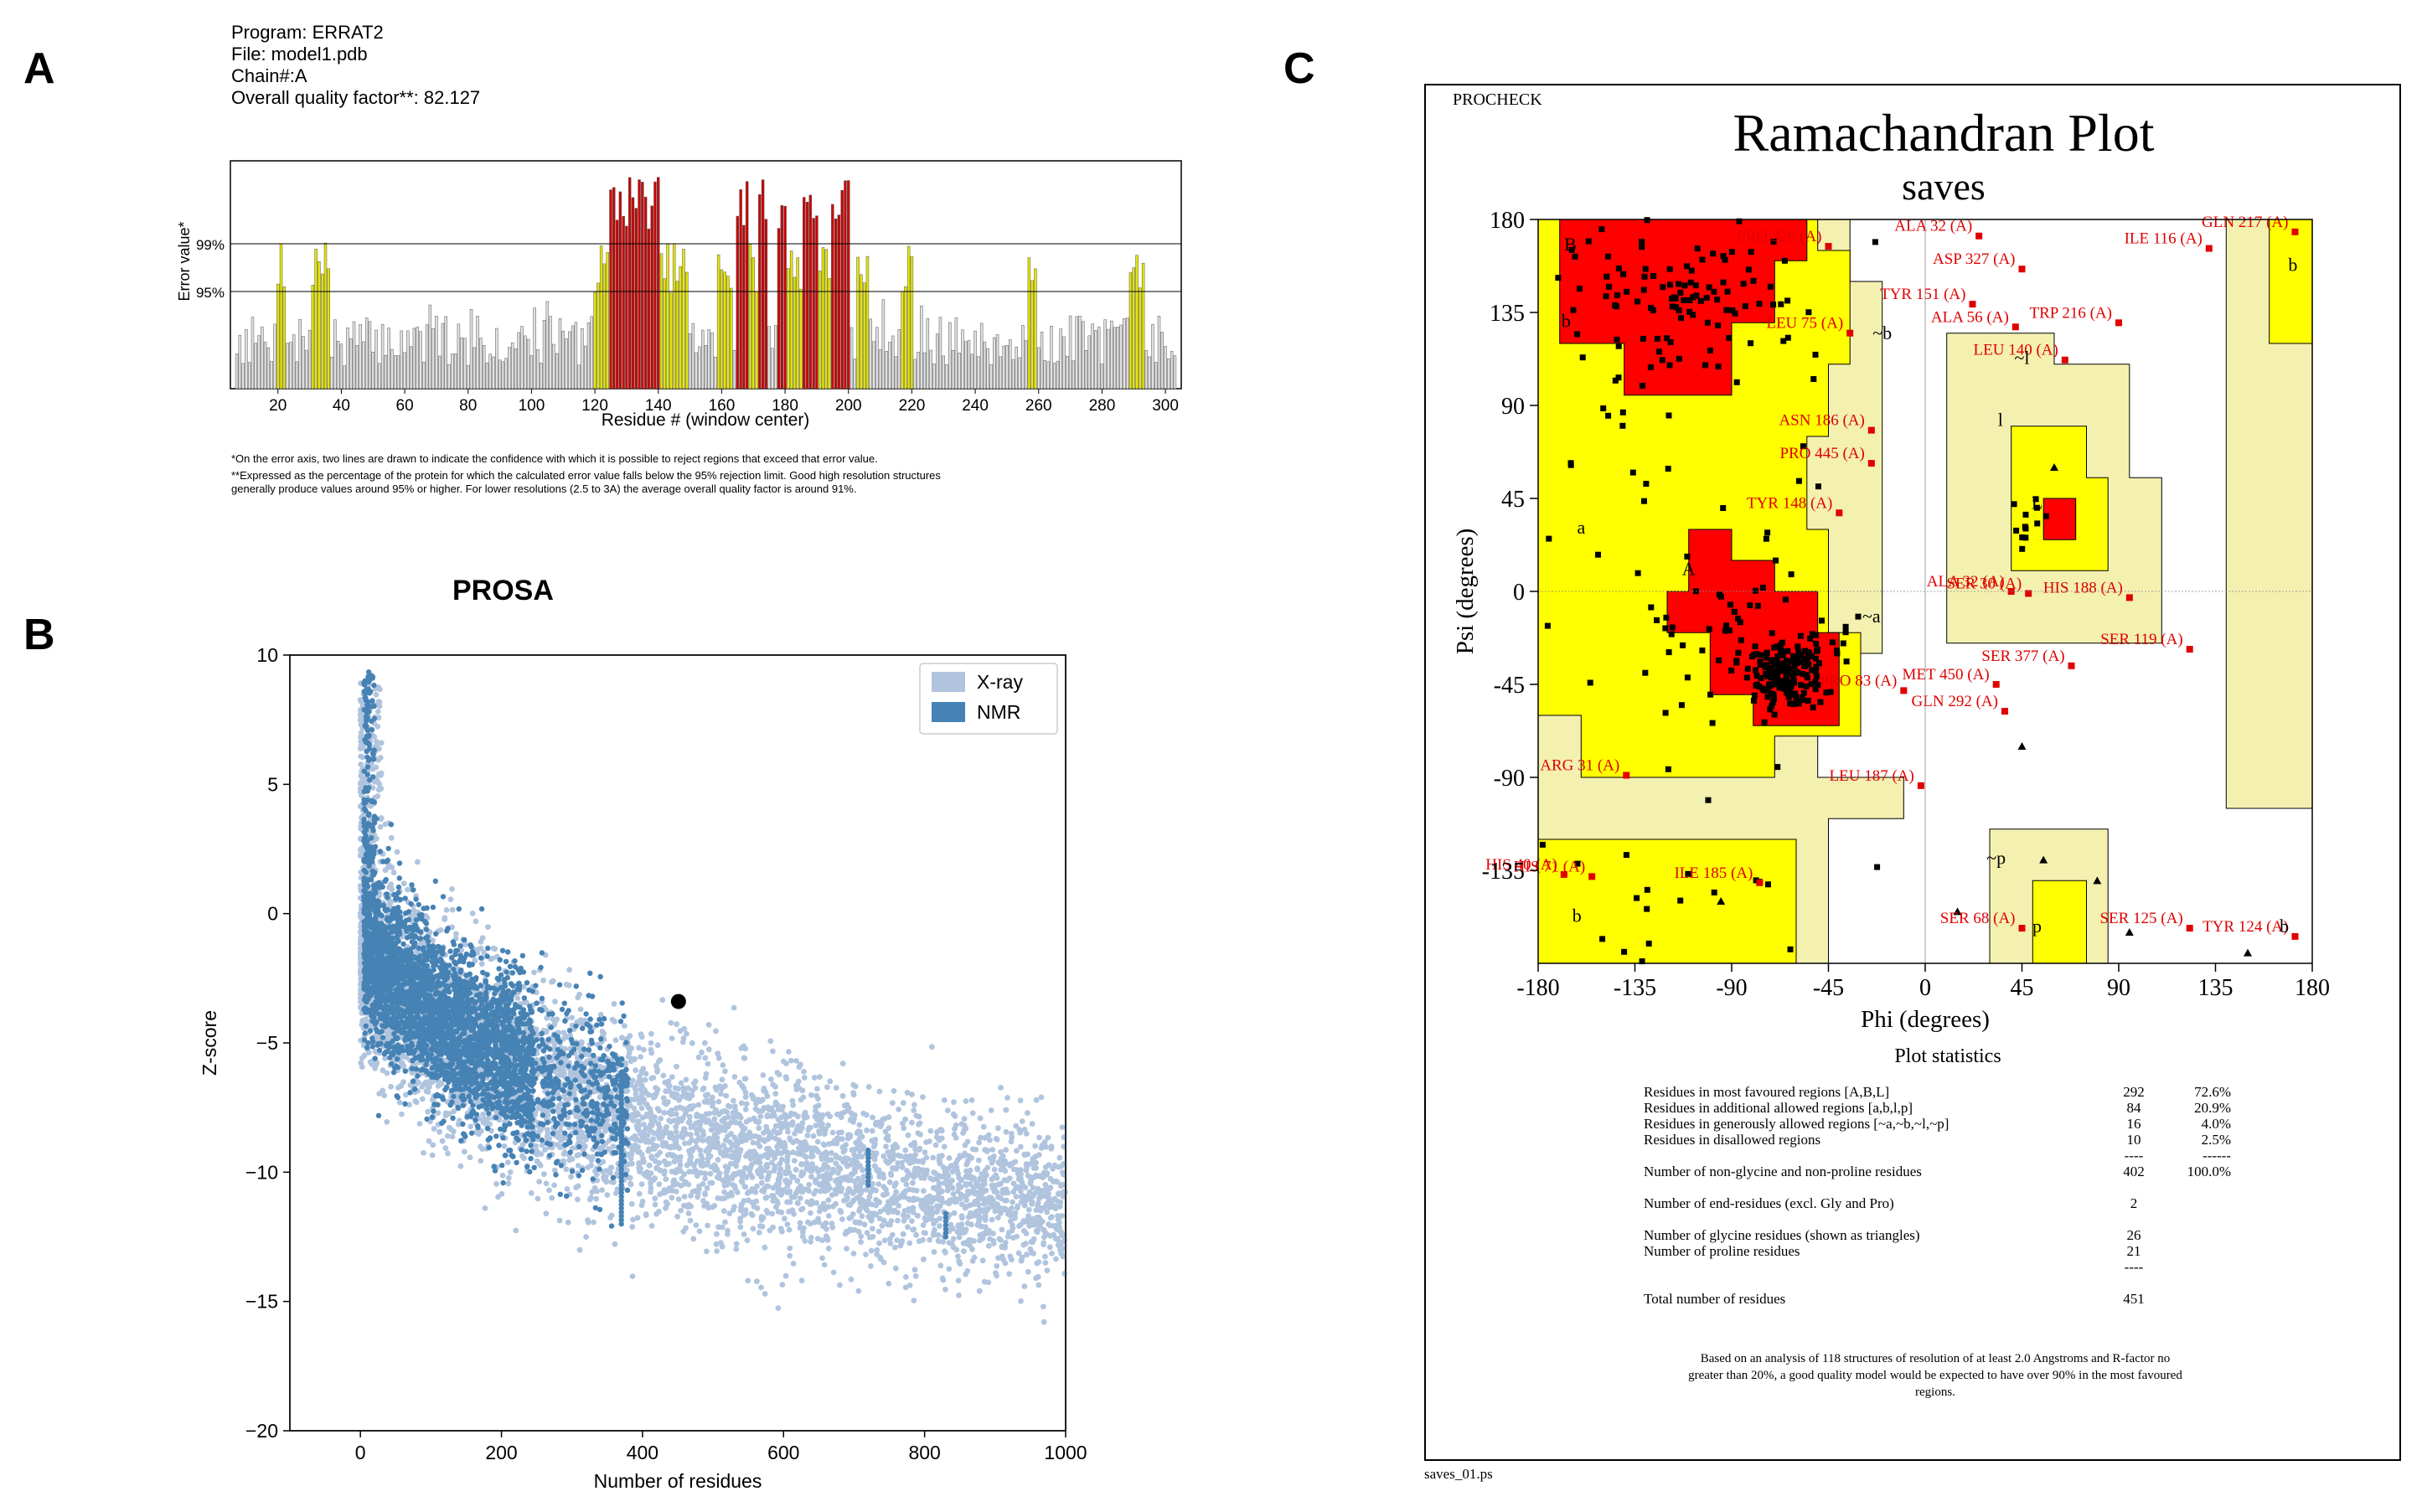 The image size is (2422, 1512). Describe the element at coordinates (299, 54) in the screenshot. I see `errat-file: File: model1.pdb` at that location.